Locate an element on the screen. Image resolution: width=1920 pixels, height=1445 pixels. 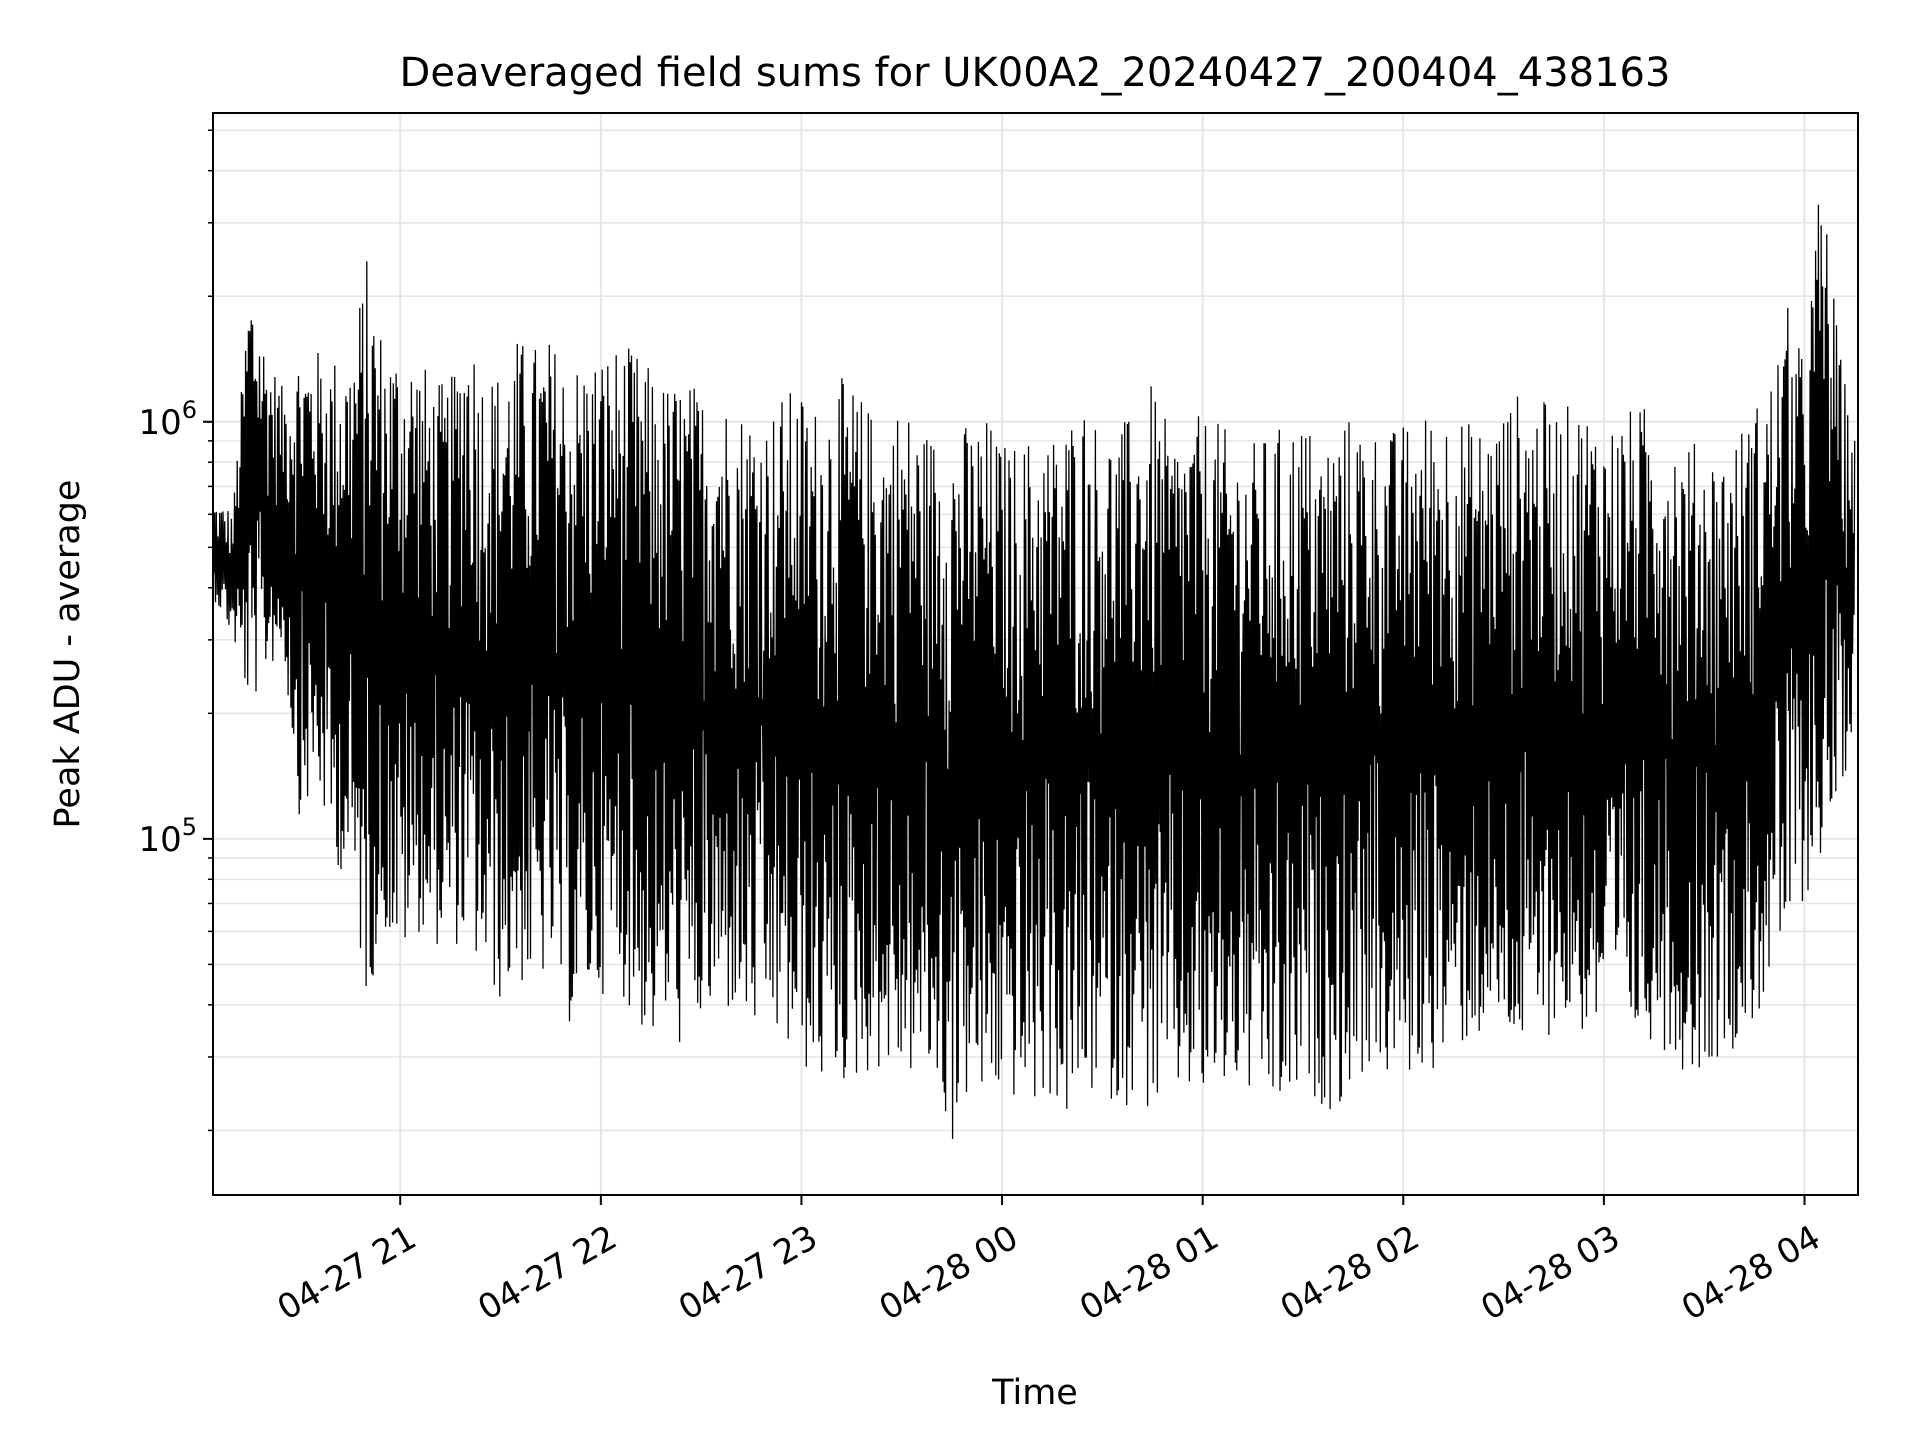
y-axis-label: Peak ADU - average is located at coordinates (68, 654).